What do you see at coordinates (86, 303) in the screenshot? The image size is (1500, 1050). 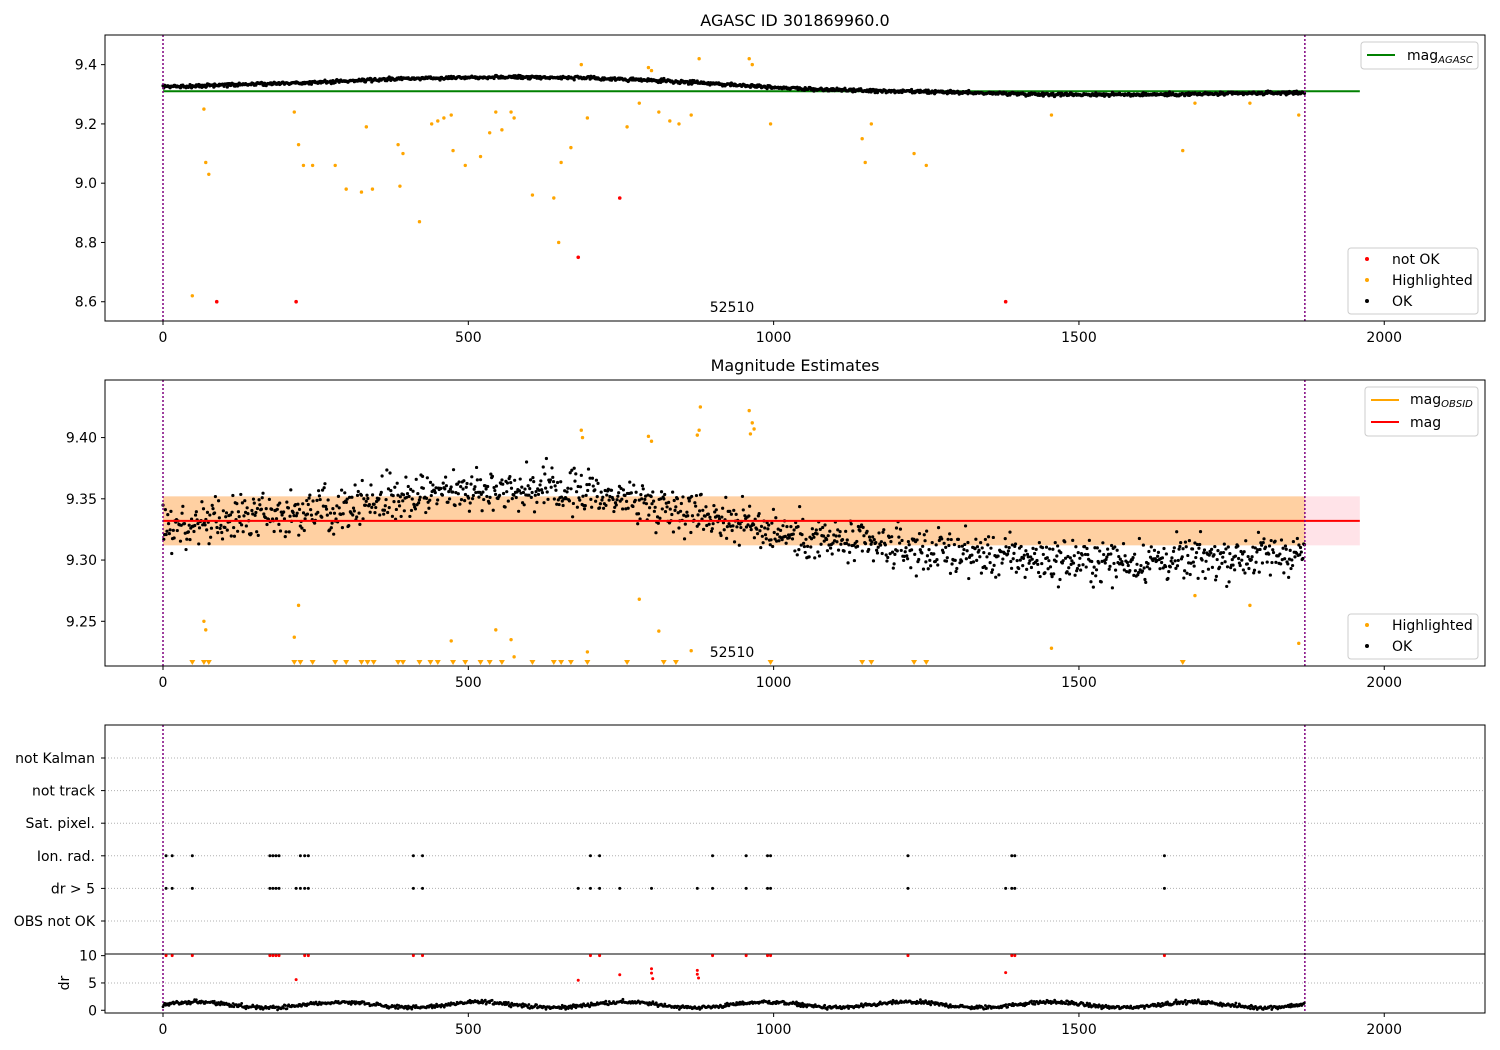 I see `panel-1-ytick-label: 8.6` at bounding box center [86, 303].